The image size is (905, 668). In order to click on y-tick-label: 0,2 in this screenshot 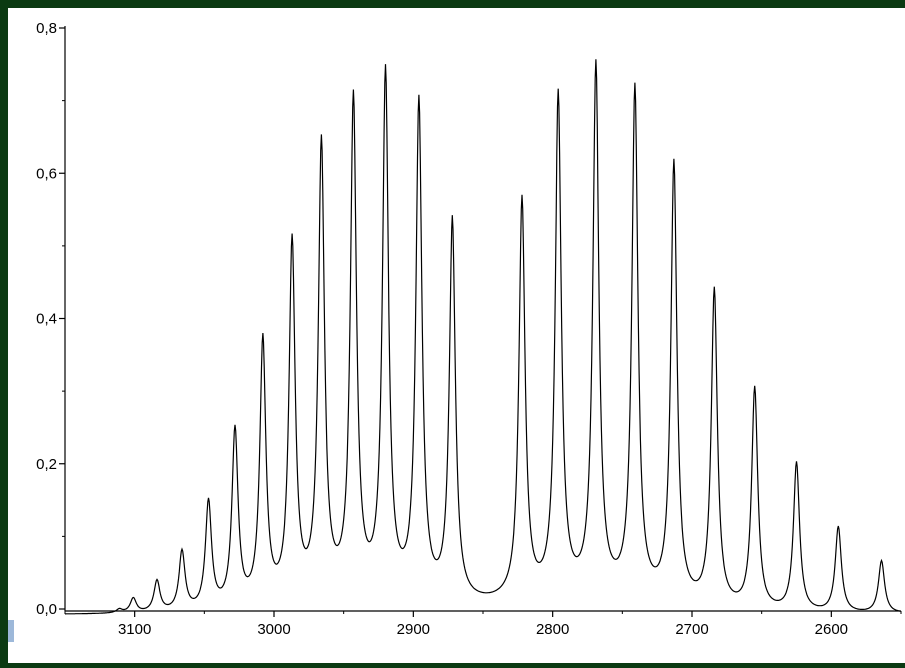, I will do `click(46, 464)`.